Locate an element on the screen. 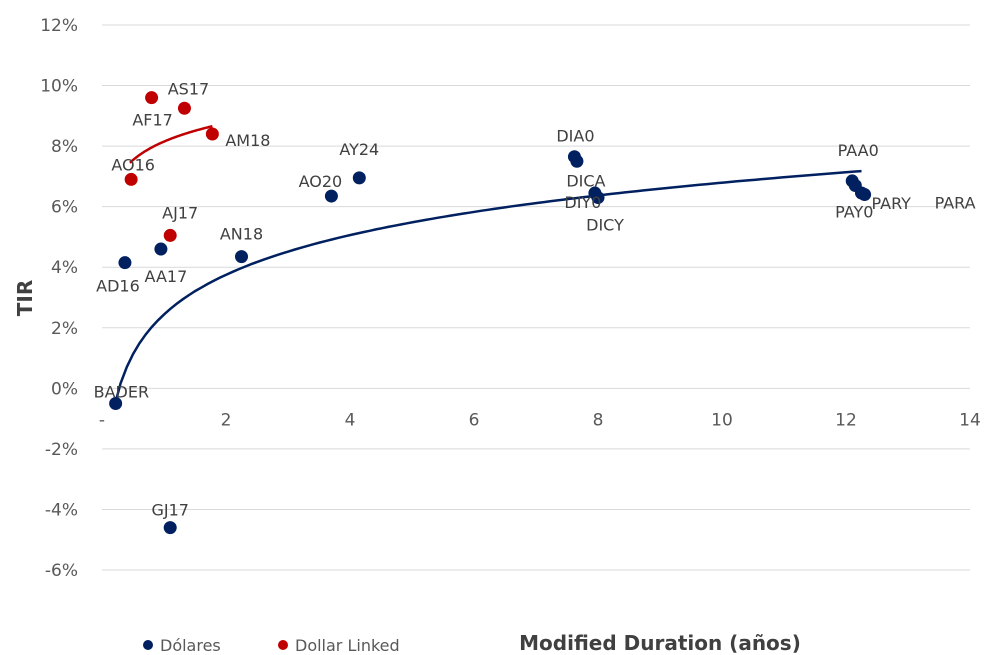  point-label: GJ17 is located at coordinates (169, 510).